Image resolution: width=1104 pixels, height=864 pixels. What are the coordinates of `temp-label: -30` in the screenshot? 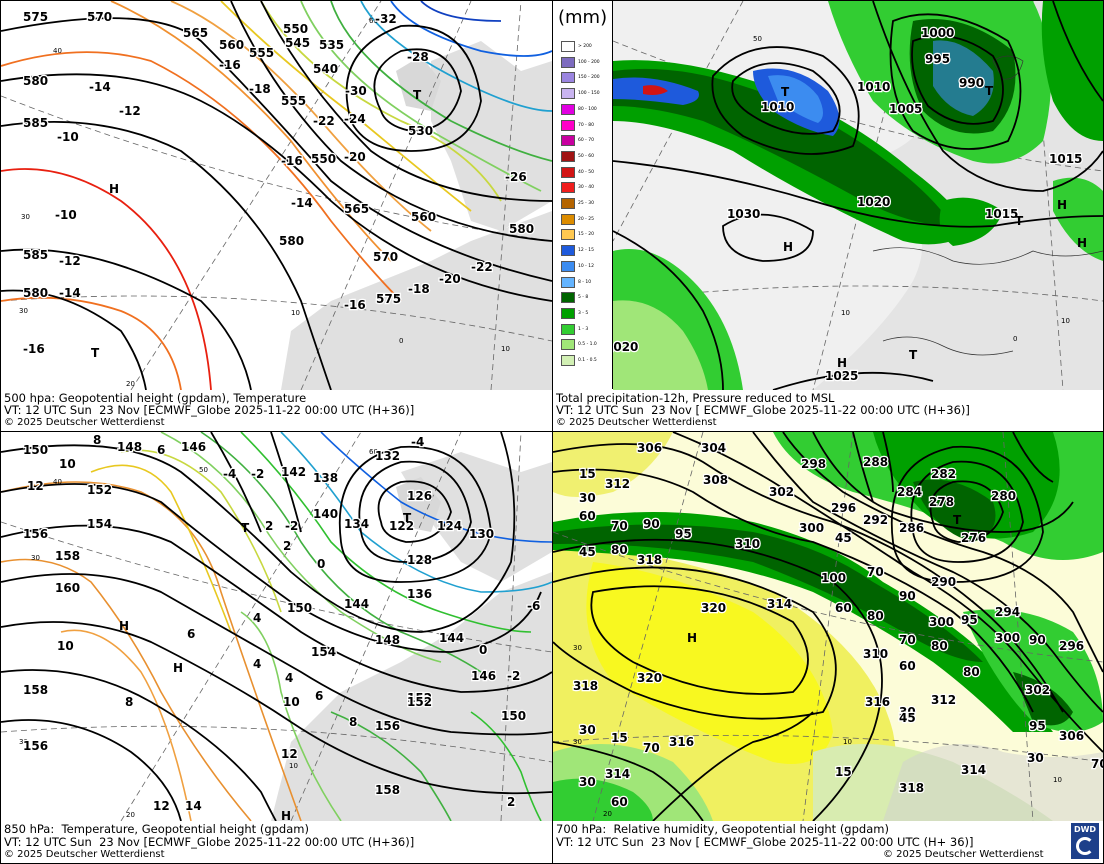 It's located at (356, 91).